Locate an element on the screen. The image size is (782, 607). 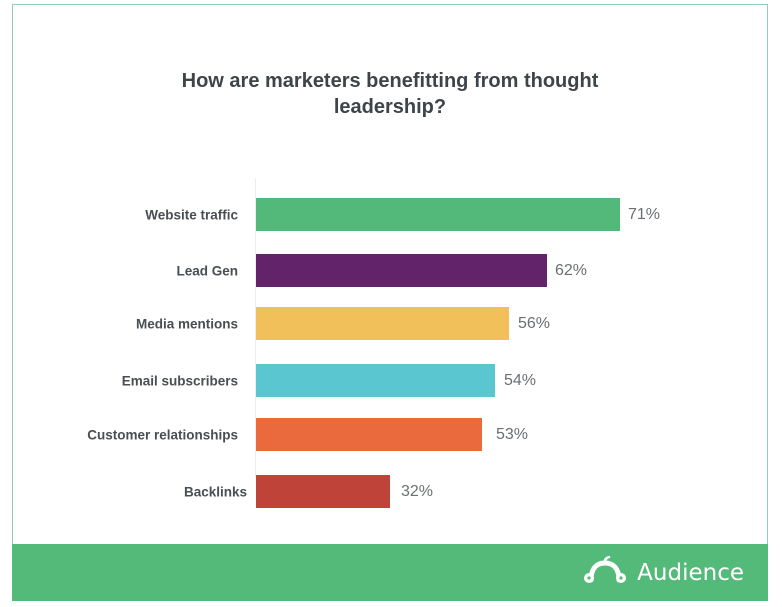
bar-backlinks is located at coordinates (323, 491).